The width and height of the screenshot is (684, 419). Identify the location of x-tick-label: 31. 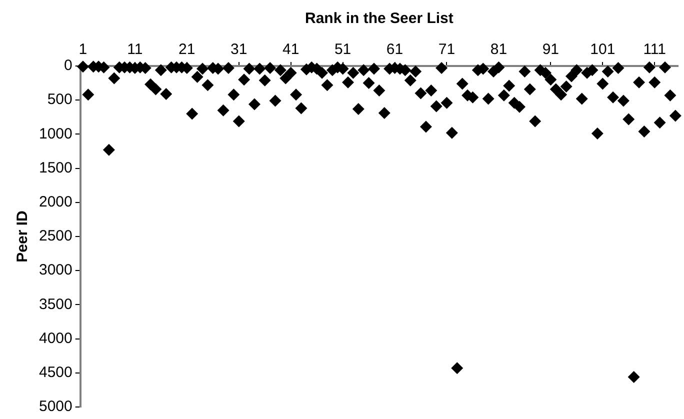
(239, 49).